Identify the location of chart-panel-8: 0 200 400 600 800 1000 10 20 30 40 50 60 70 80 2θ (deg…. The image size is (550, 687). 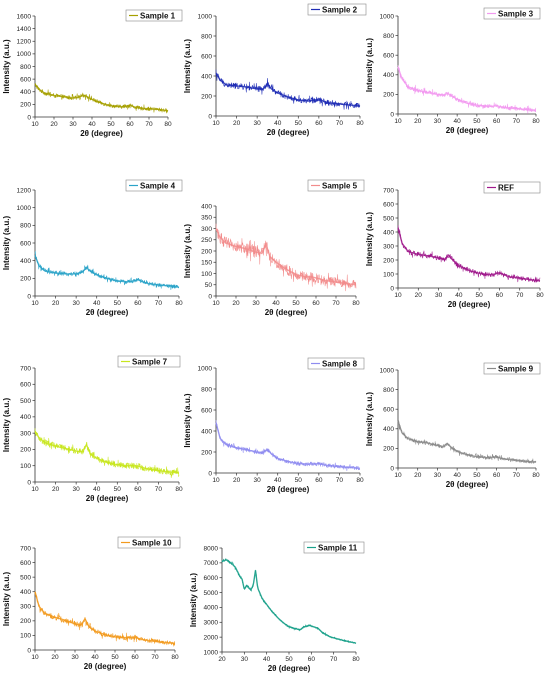
(274, 425).